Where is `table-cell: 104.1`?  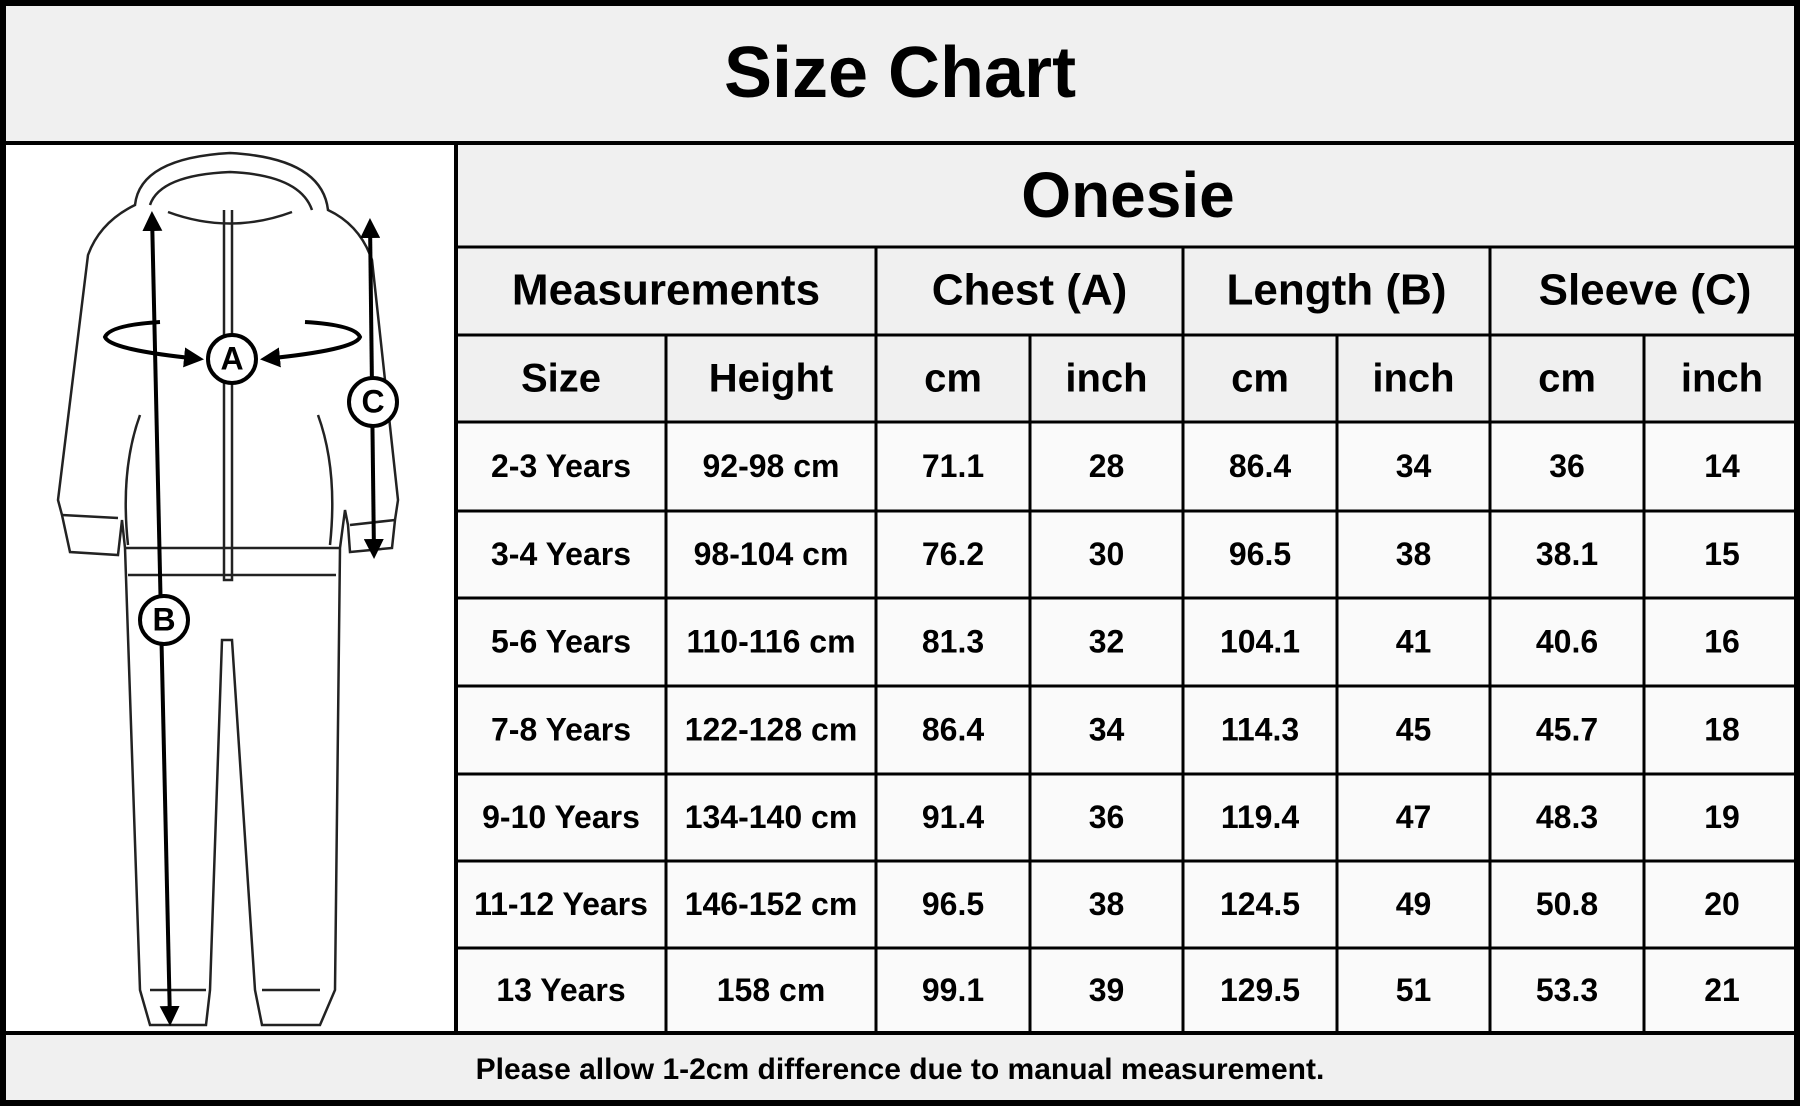
table-cell: 104.1 is located at coordinates (1260, 641).